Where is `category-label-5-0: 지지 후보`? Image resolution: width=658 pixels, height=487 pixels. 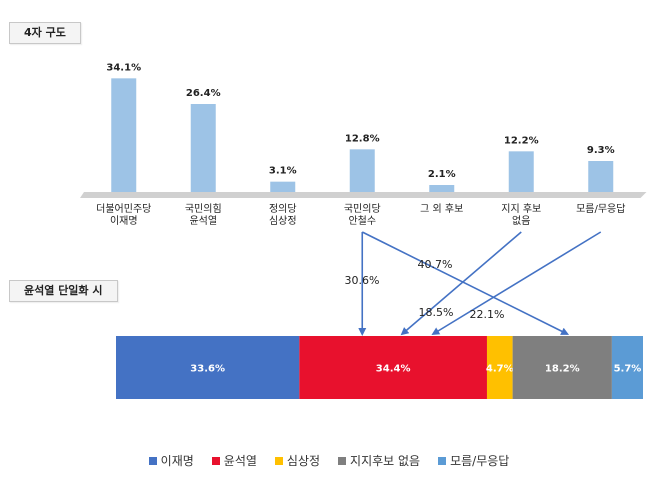 category-label-5-0: 지지 후보 is located at coordinates (521, 209).